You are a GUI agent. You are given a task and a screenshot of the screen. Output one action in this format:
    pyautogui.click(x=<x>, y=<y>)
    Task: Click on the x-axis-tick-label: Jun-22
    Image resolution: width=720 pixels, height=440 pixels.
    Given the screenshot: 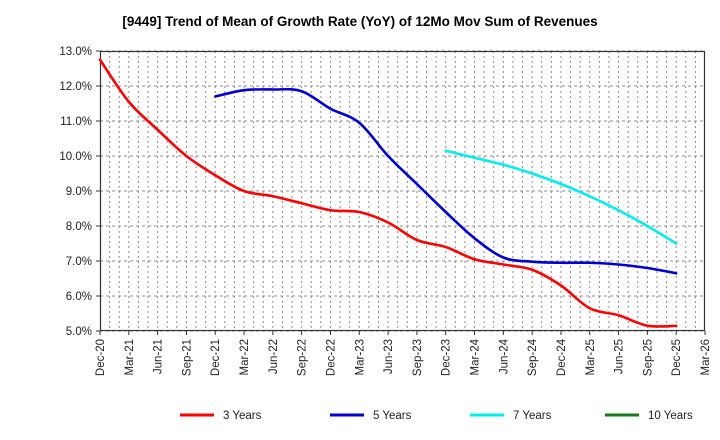 What is the action you would take?
    pyautogui.click(x=274, y=356)
    